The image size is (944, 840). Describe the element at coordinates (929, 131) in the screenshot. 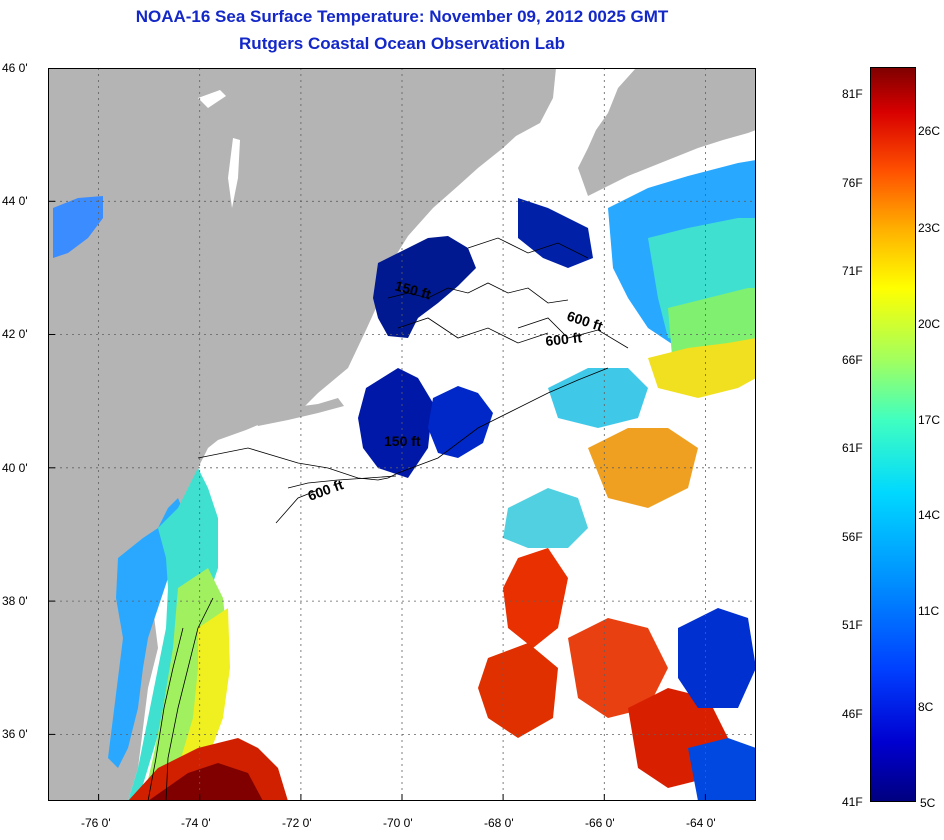

I see `colorbar-c-label: 26C` at that location.